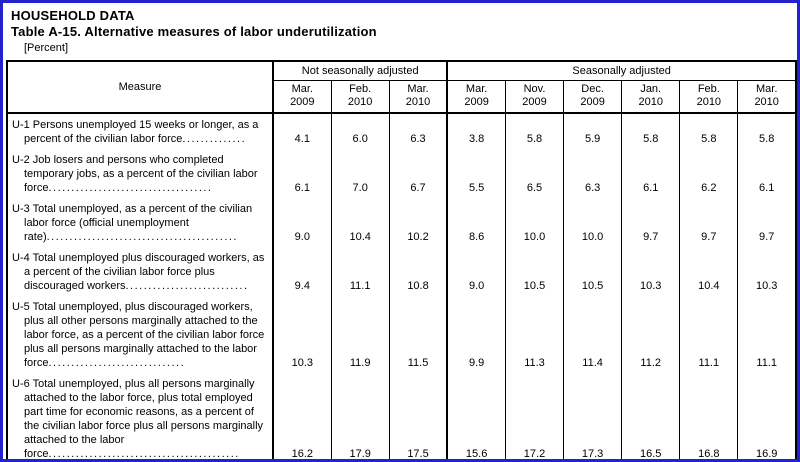 This screenshot has width=800, height=462. Describe the element at coordinates (592, 416) in the screenshot. I see `value-cell: 17.3` at that location.